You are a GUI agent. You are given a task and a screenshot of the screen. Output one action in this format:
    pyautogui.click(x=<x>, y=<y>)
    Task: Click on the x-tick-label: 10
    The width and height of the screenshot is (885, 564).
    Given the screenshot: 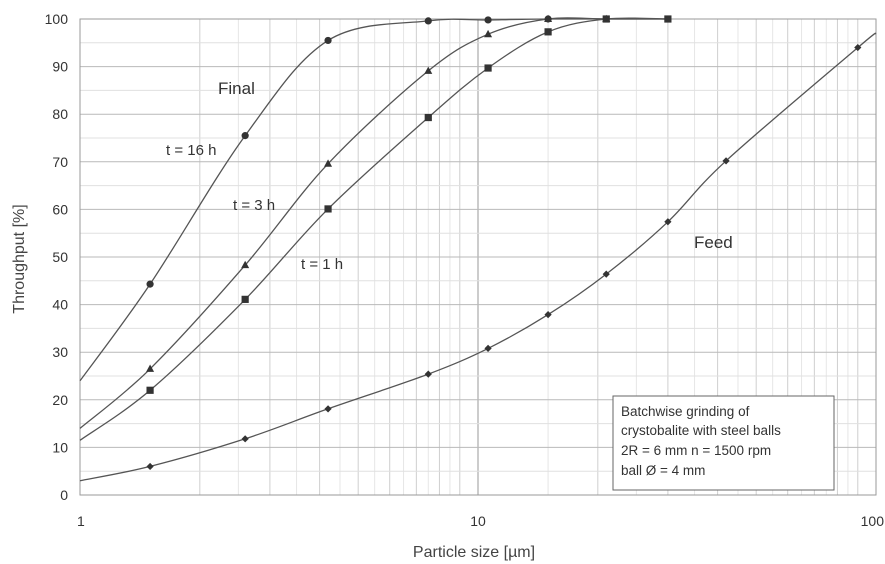 What is the action you would take?
    pyautogui.click(x=478, y=521)
    